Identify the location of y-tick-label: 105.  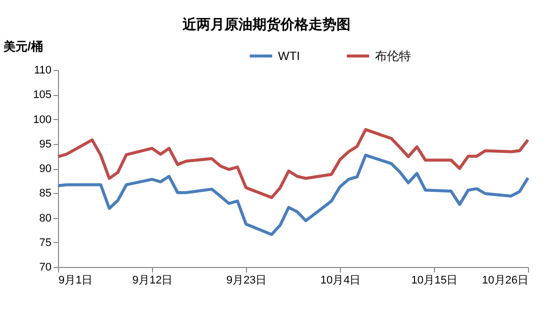
(42, 95).